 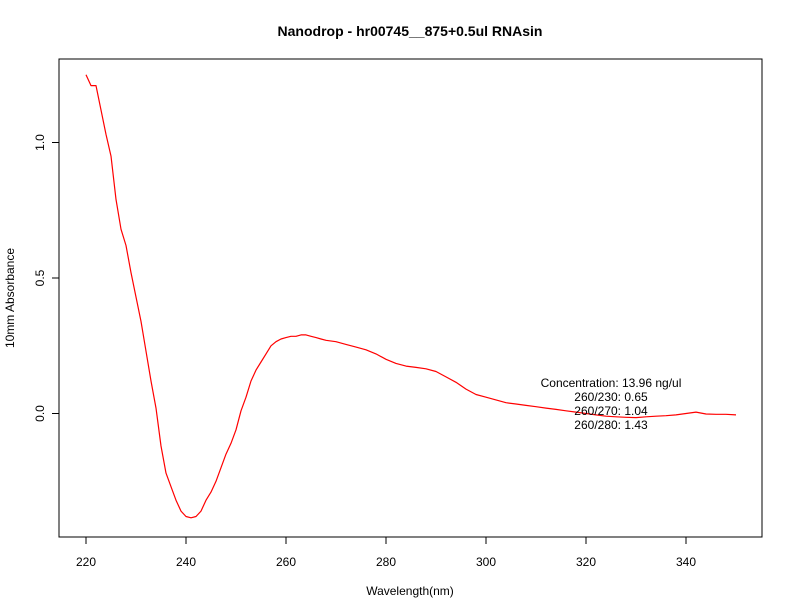 What do you see at coordinates (40, 413) in the screenshot?
I see `y-tick-label: 0.0` at bounding box center [40, 413].